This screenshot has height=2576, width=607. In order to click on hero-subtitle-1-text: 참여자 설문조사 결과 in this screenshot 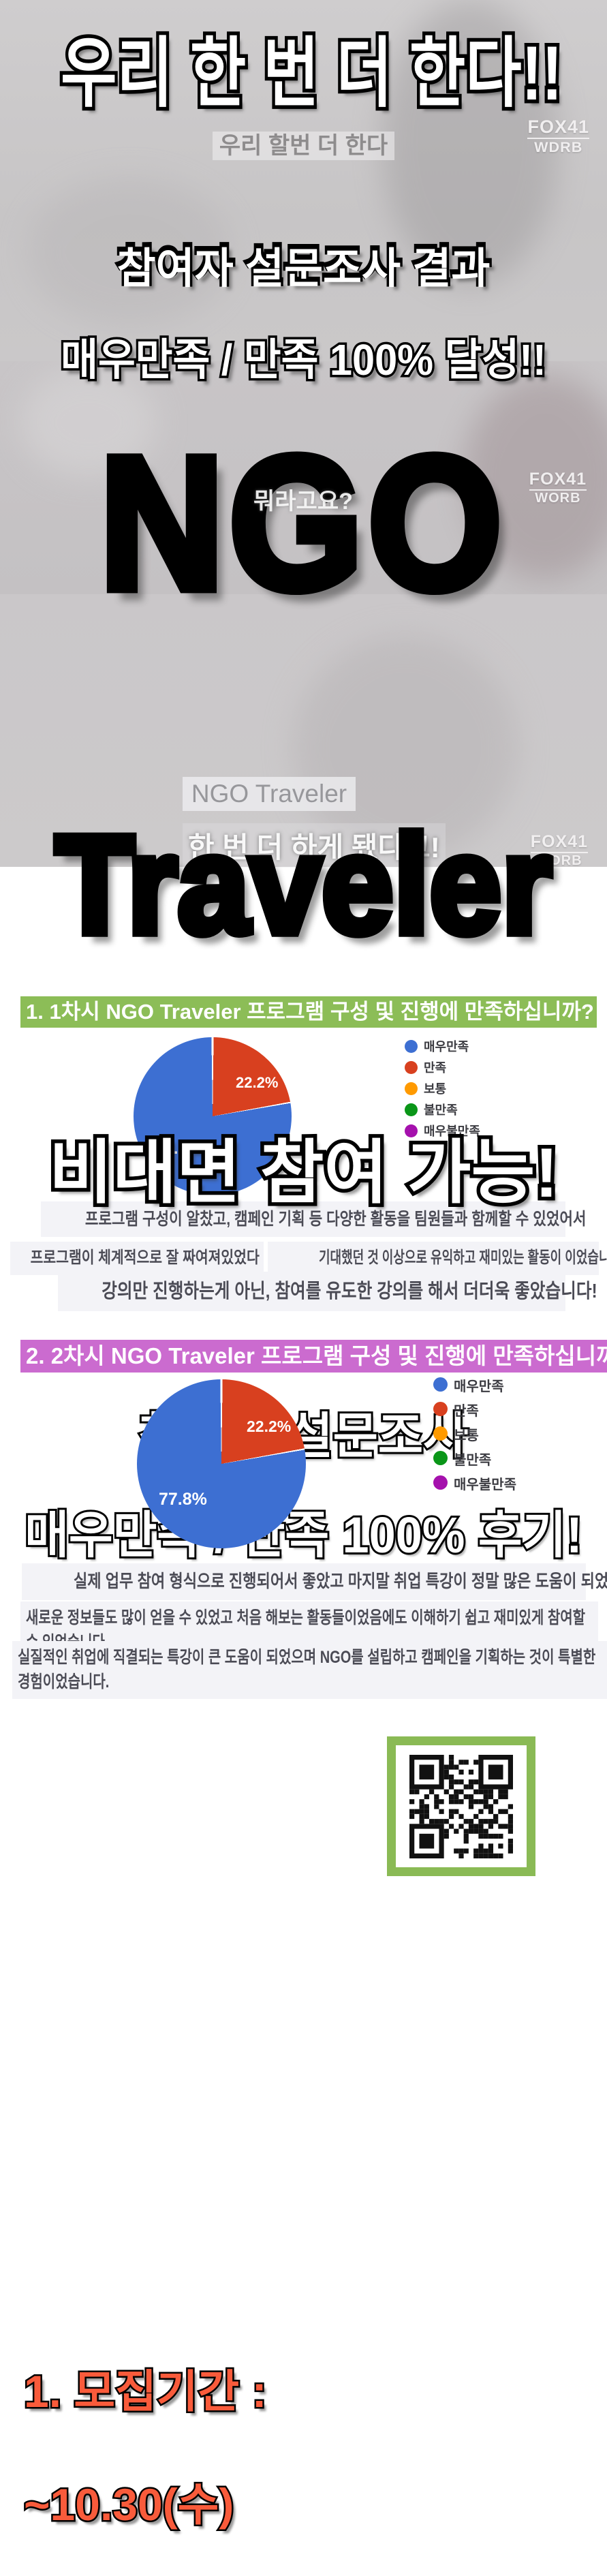, I will do `click(304, 268)`.